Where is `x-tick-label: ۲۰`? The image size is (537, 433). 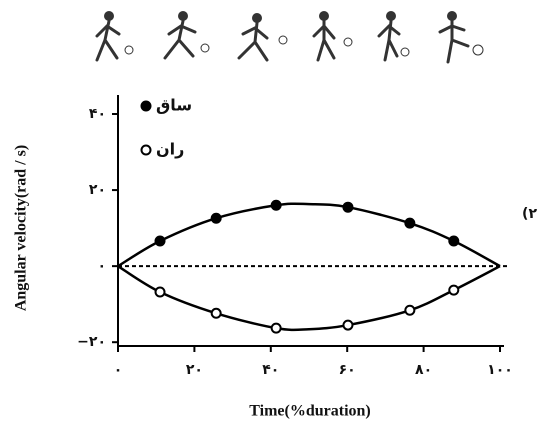
x-tick-label: ۲۰ is located at coordinates (194, 370).